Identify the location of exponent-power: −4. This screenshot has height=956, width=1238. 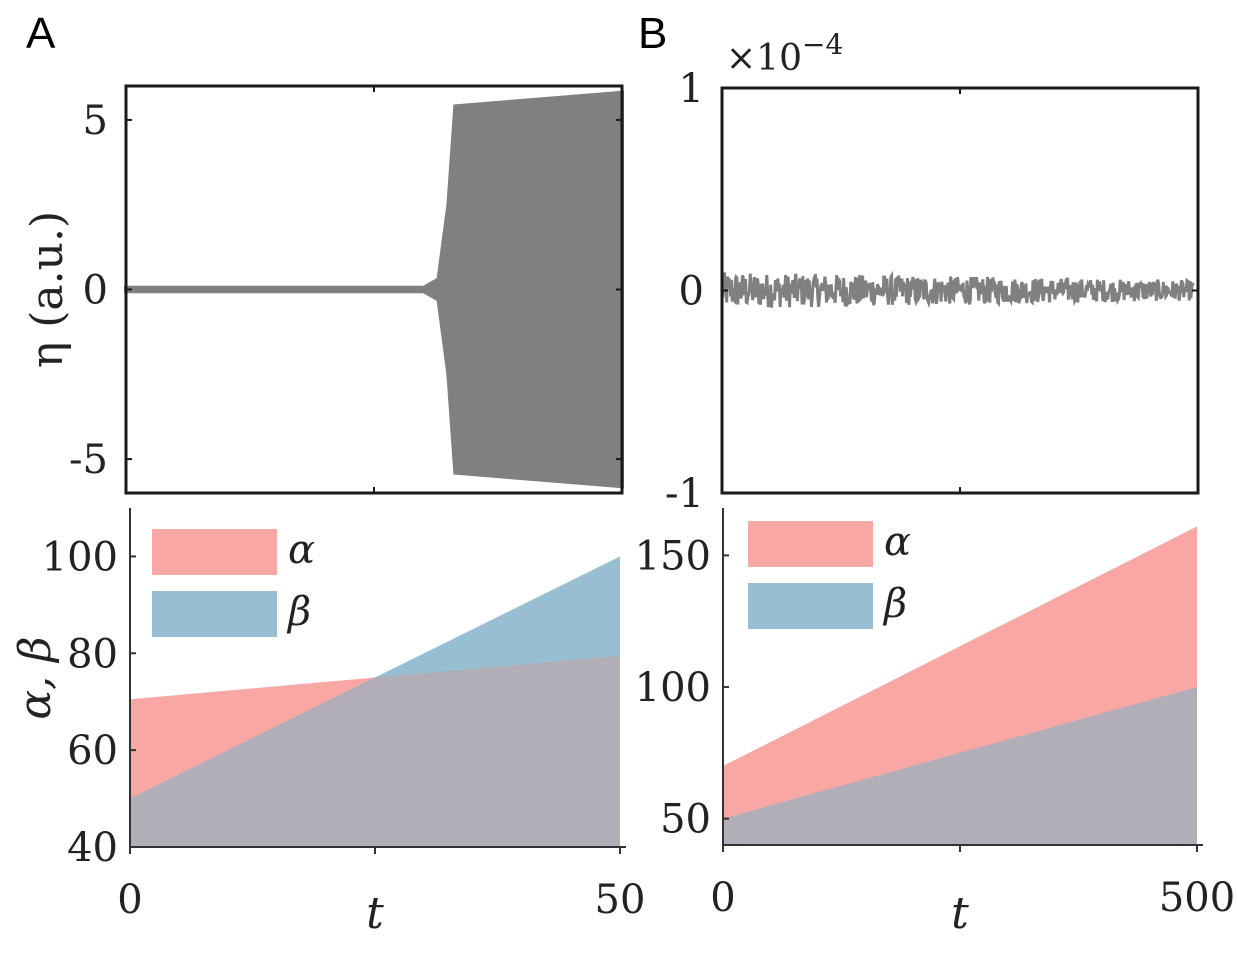
(822, 44).